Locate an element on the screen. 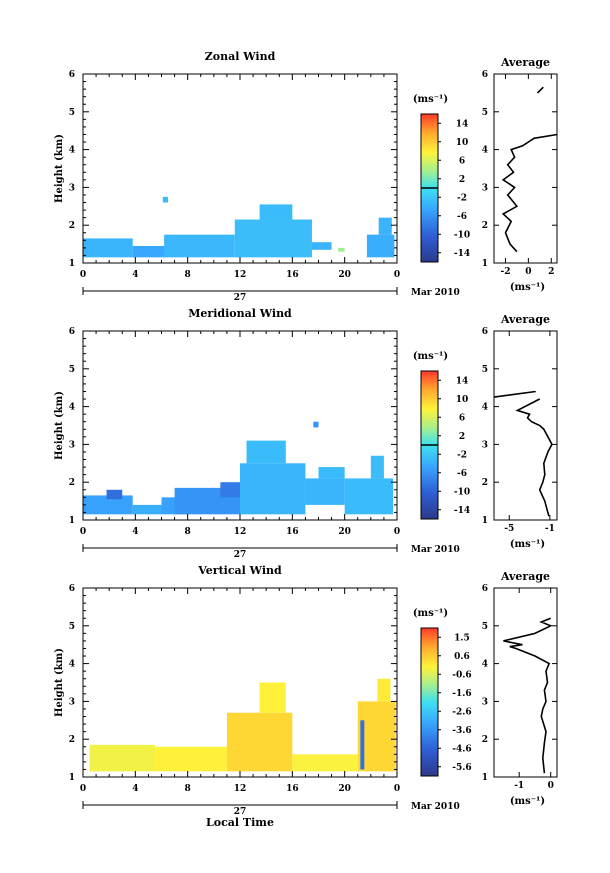 This screenshot has height=873, width=610. chart-title: Meridional Wind is located at coordinates (240, 313).